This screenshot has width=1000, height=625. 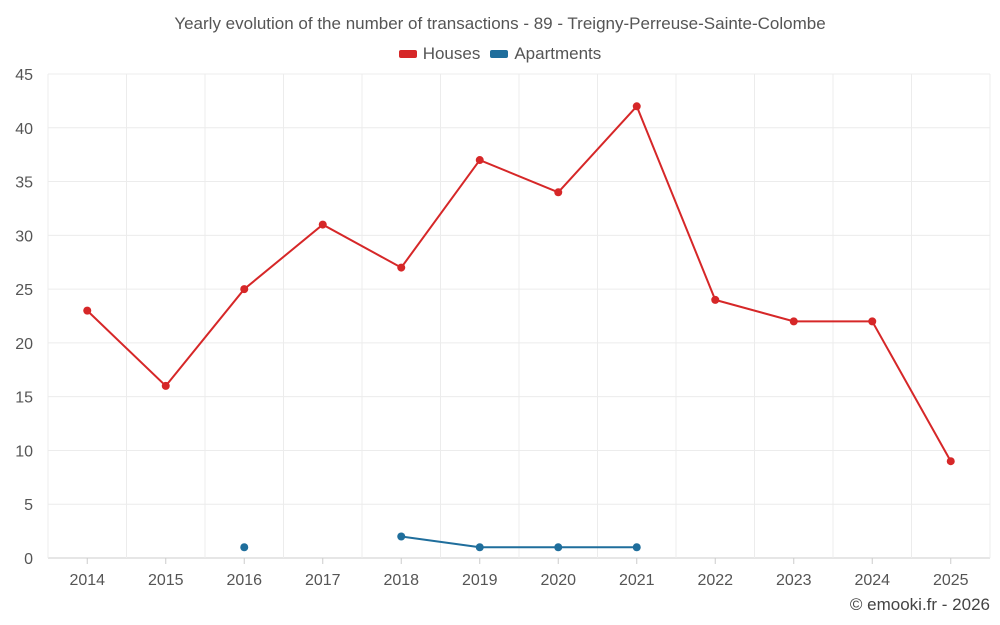 I want to click on y-tick-label: 5, so click(x=28, y=505).